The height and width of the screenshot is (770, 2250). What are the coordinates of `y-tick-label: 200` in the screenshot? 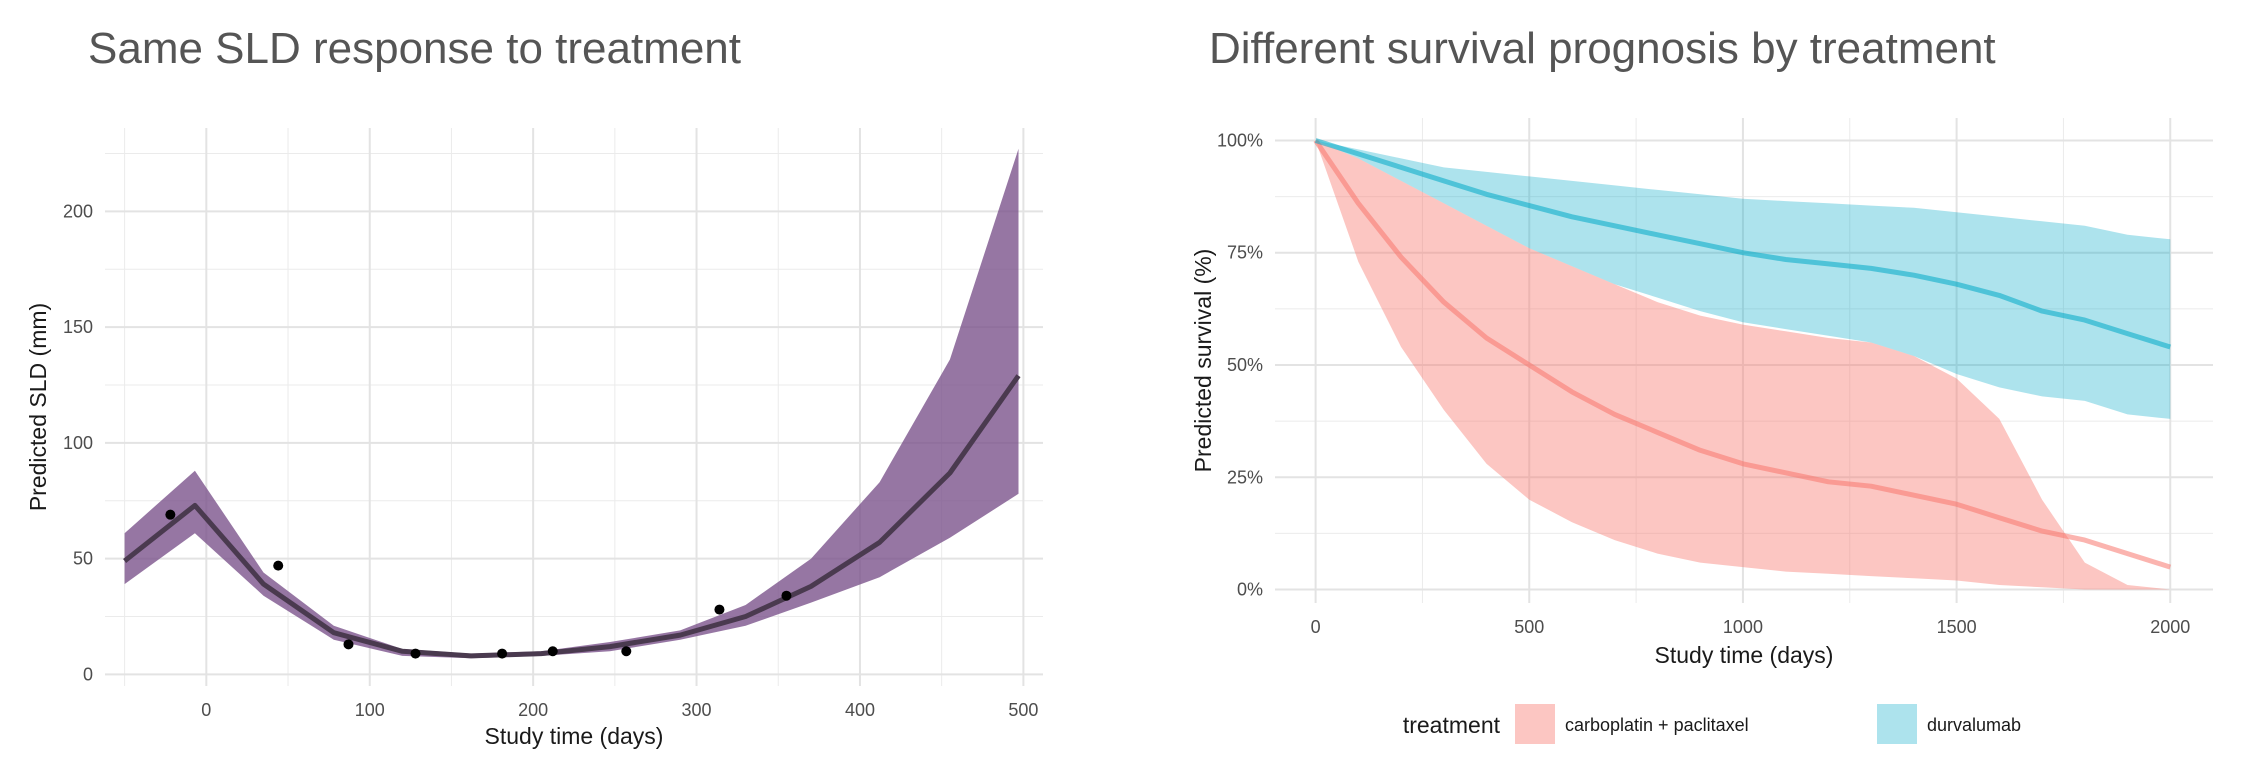 It's located at (78, 211).